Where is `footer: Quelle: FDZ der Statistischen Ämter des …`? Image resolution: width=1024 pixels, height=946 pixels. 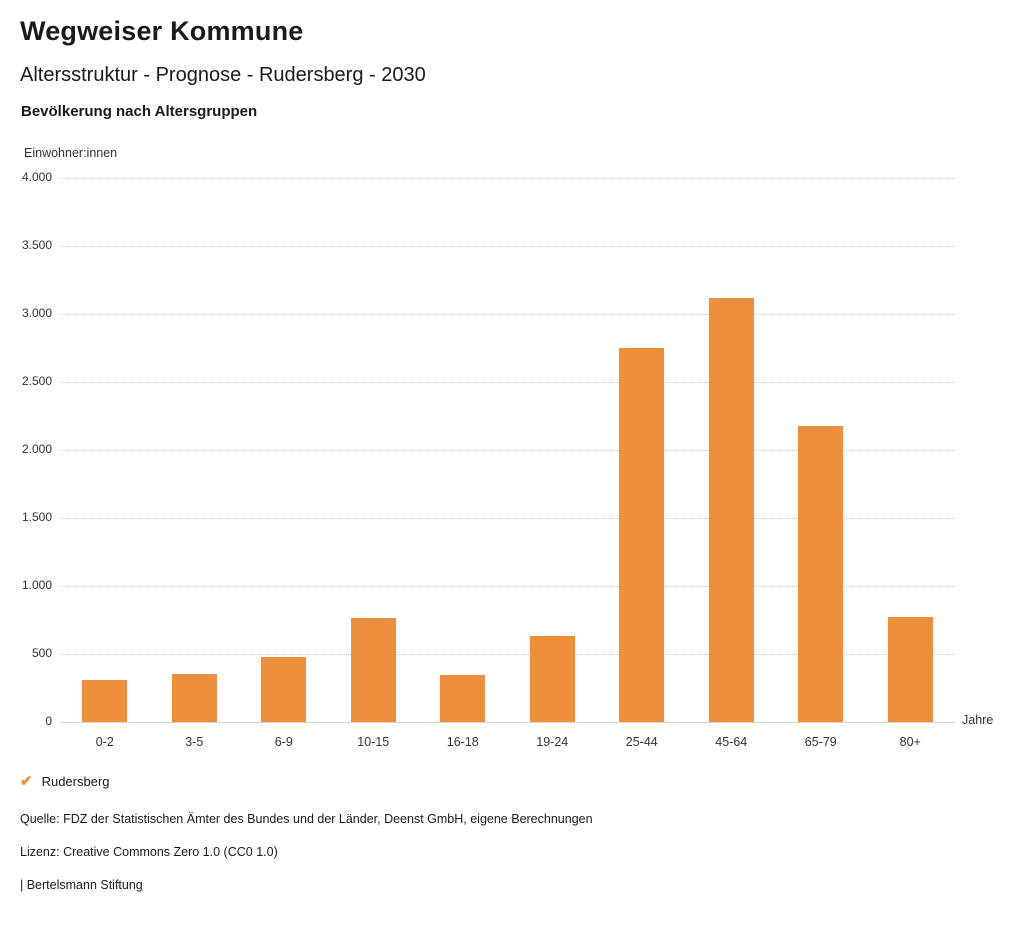 footer: Quelle: FDZ der Statistischen Ämter des … is located at coordinates (522, 852).